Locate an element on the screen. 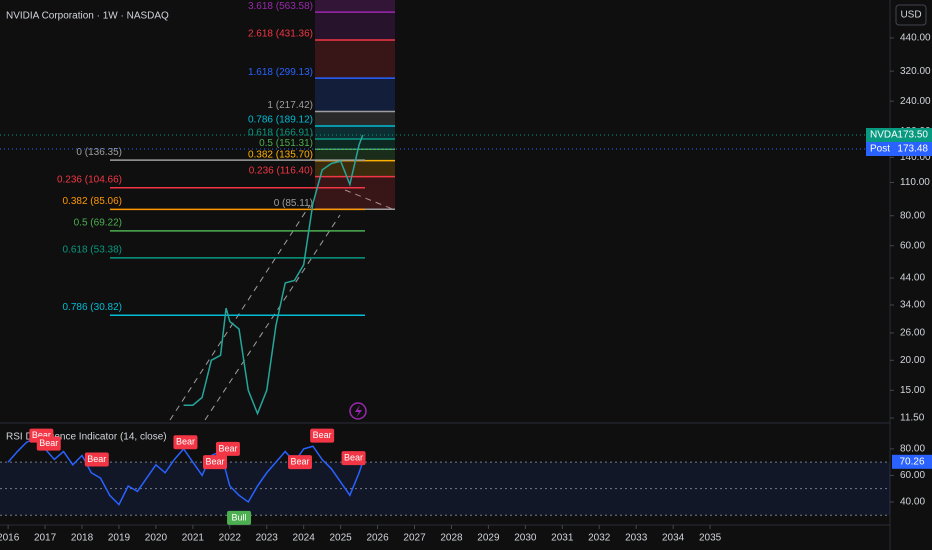 The width and height of the screenshot is (932, 550). lightning-glyph is located at coordinates (358, 411).